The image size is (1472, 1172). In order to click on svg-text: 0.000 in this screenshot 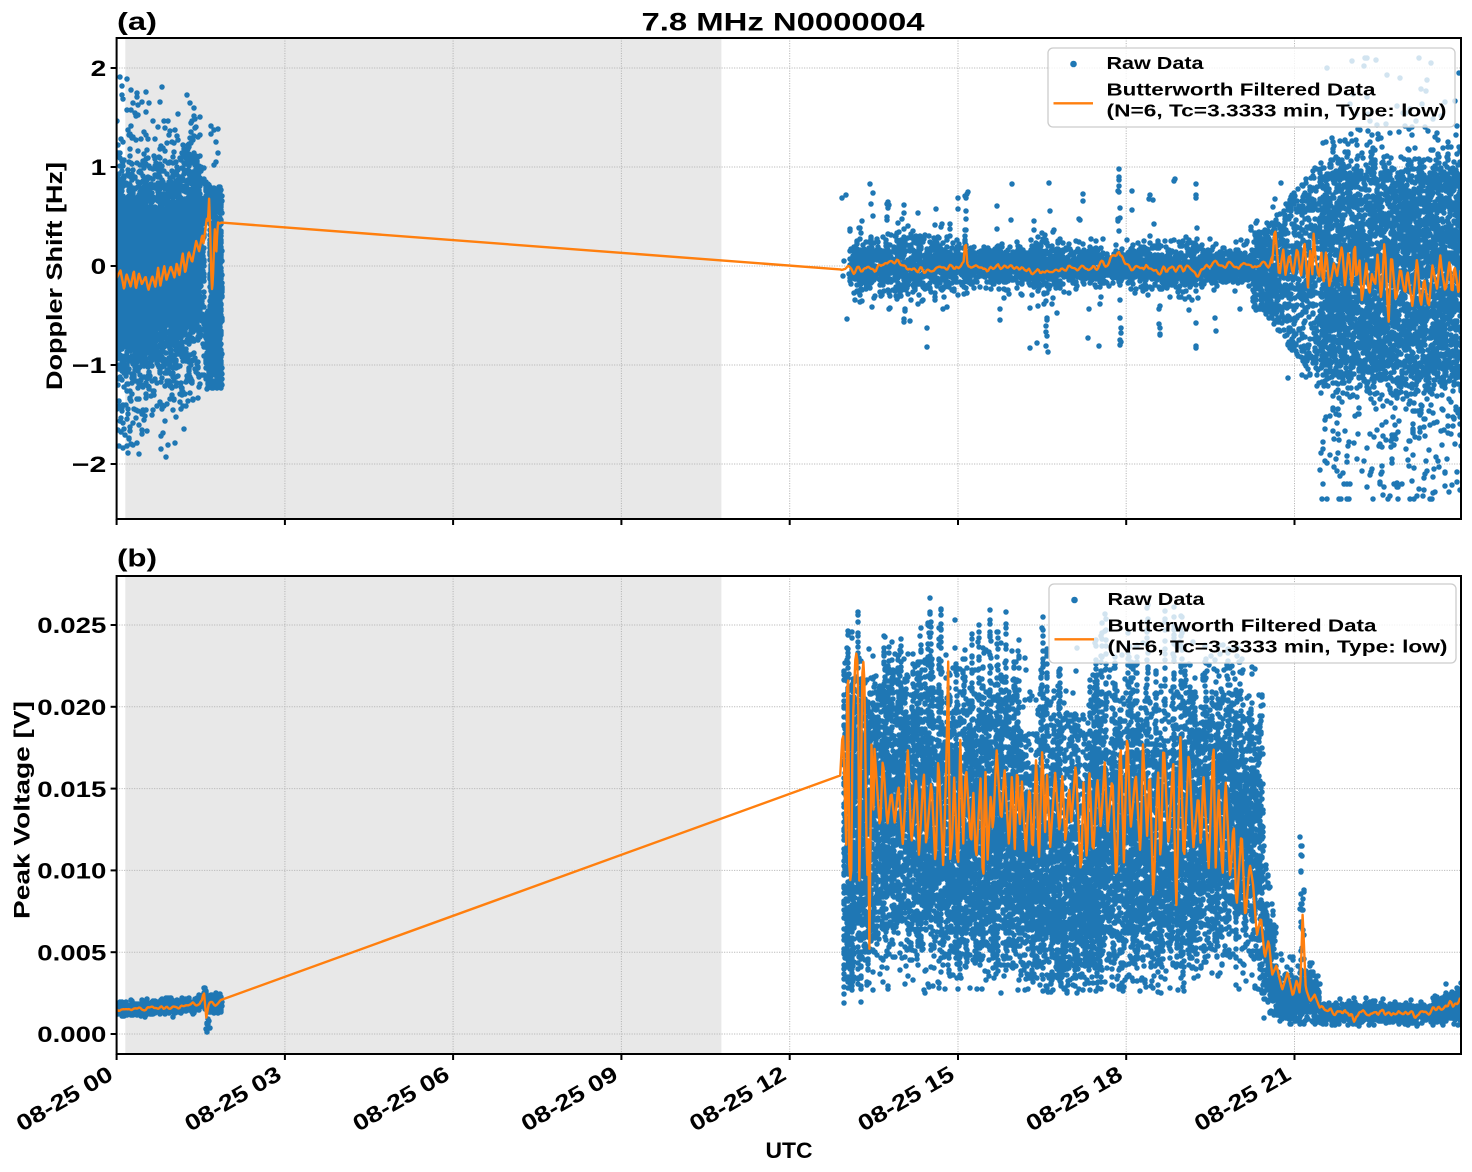, I will do `click(71, 1034)`.